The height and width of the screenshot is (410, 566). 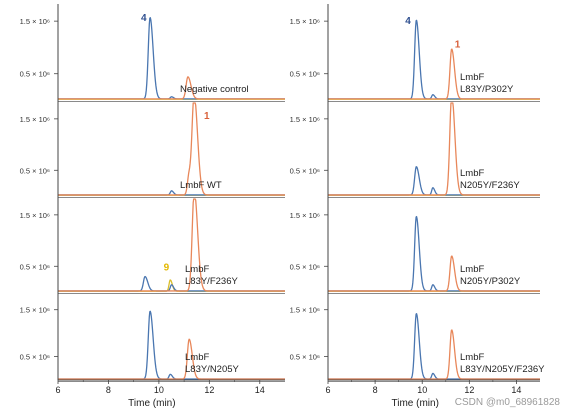 I want to click on panel-label: L83Y/N205Y, so click(x=212, y=369).